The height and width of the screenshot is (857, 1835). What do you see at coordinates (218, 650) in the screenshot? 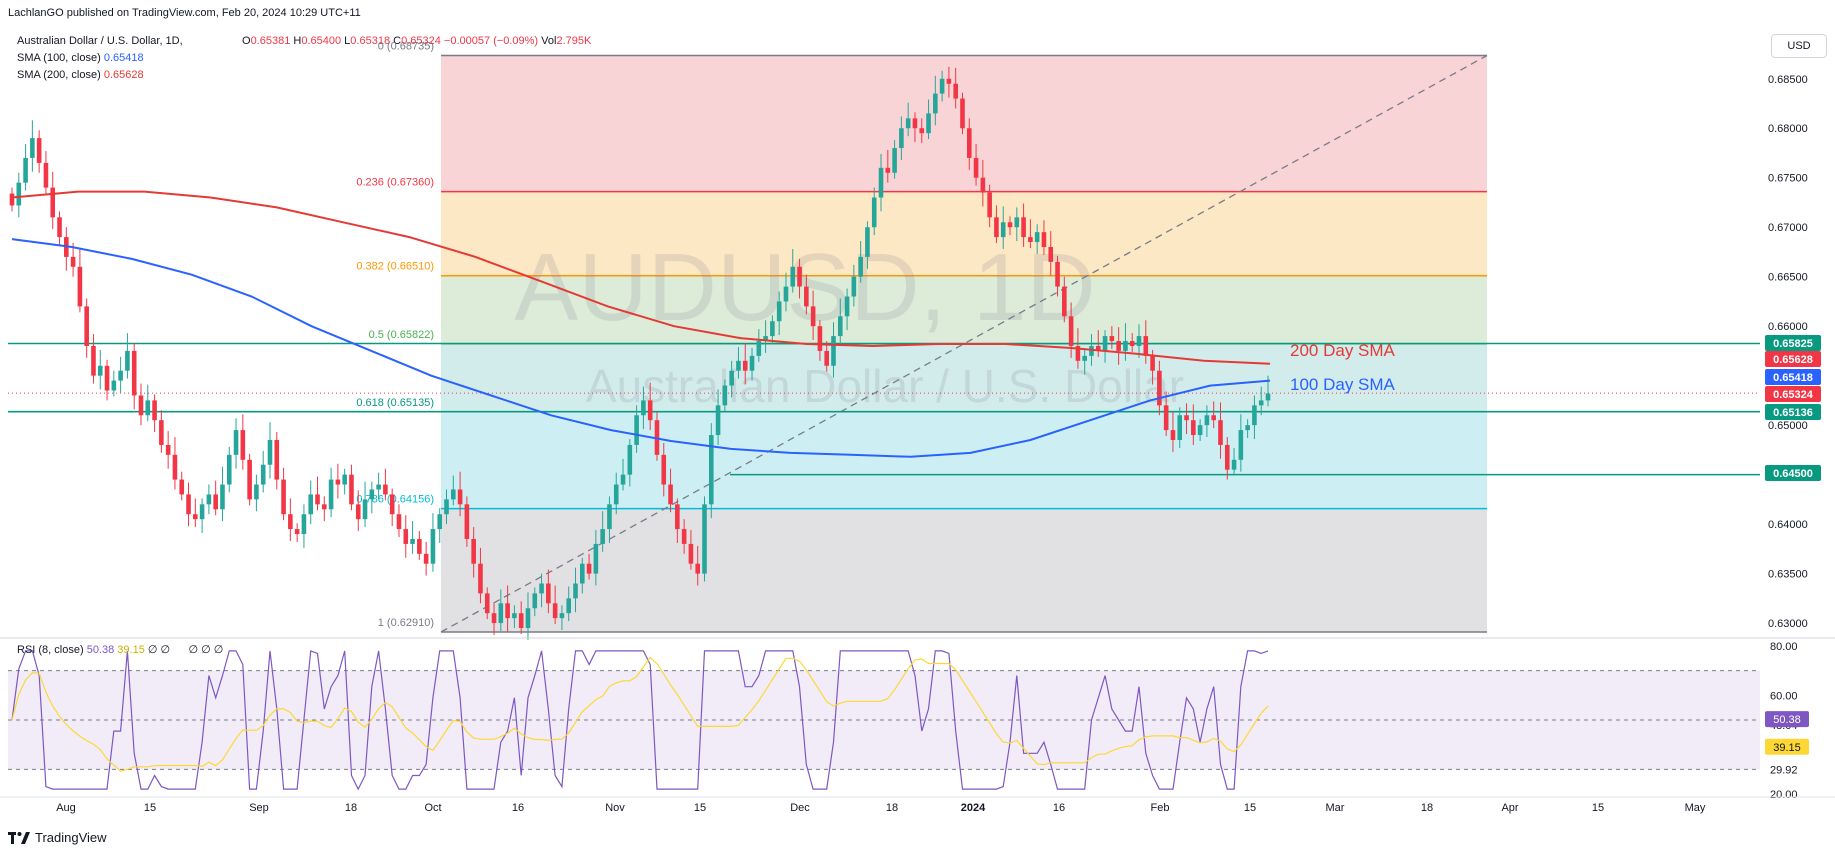
I see `rsi-extra-5: ∅` at bounding box center [218, 650].